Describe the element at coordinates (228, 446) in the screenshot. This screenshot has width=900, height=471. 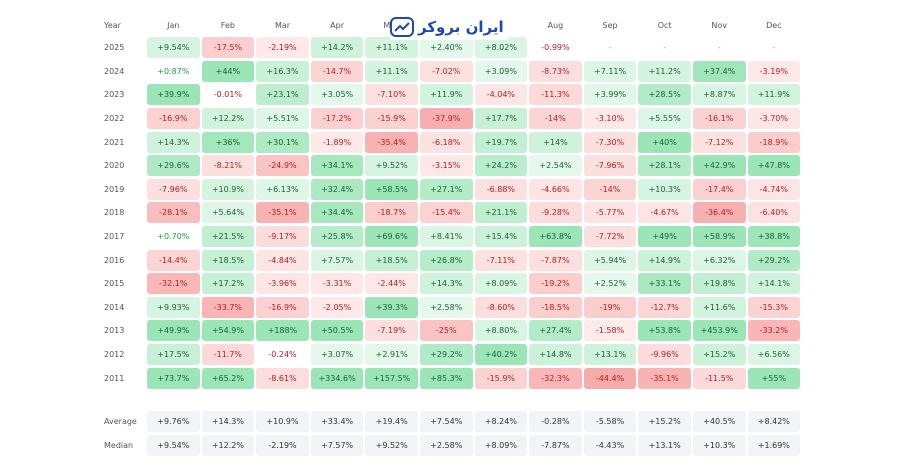
I see `summary-cell: +12.2%` at that location.